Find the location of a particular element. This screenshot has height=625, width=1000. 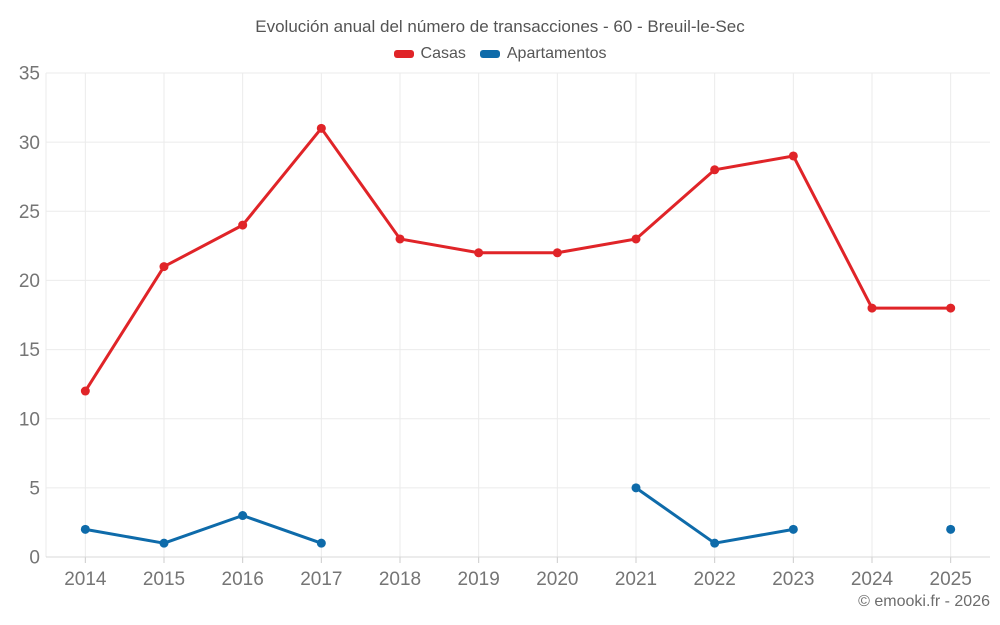

y-axis-tick-label: 0 is located at coordinates (34, 558).